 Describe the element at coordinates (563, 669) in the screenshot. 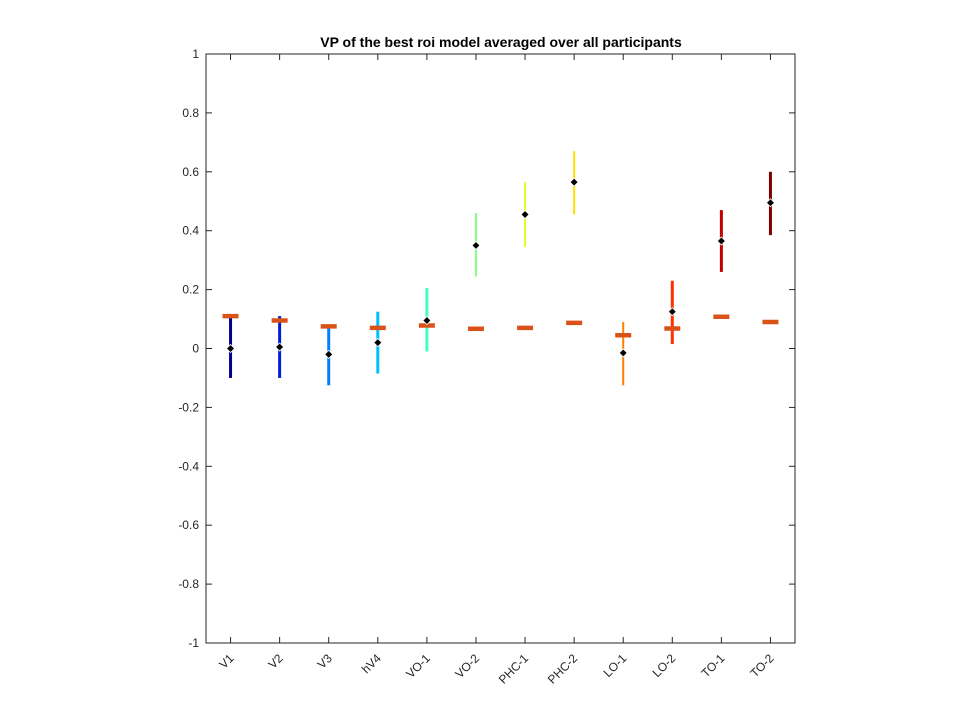

I see `x-tick-label: PHC-2` at that location.